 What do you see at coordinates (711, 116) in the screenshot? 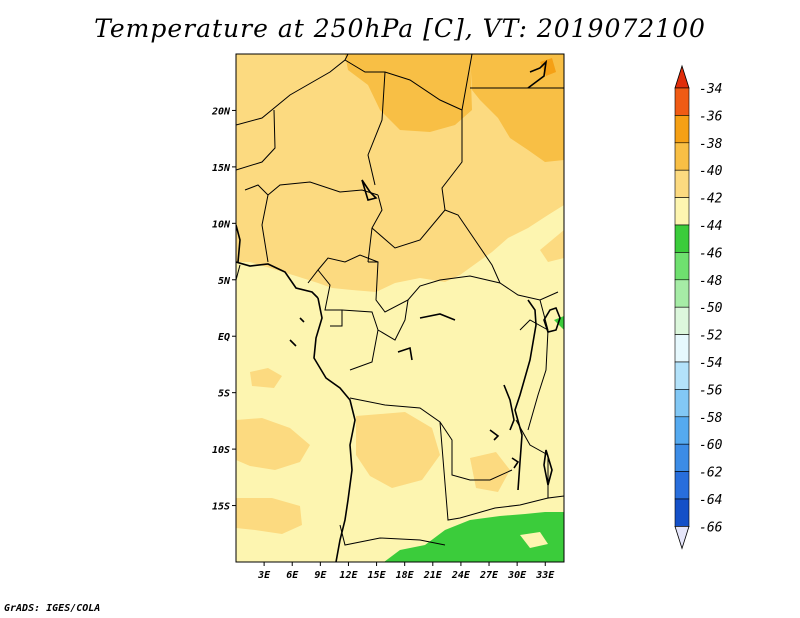
I see `colorbar-label: -36` at bounding box center [711, 116].